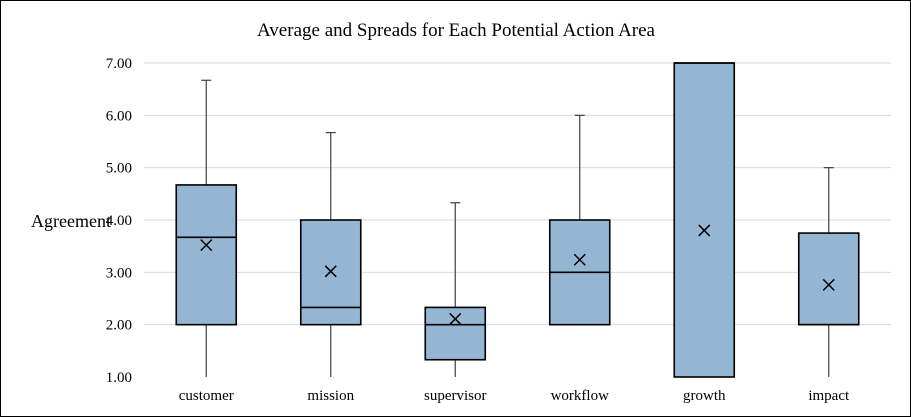 The width and height of the screenshot is (911, 417). What do you see at coordinates (119, 326) in the screenshot?
I see `y-tick-label: 2.00` at bounding box center [119, 326].